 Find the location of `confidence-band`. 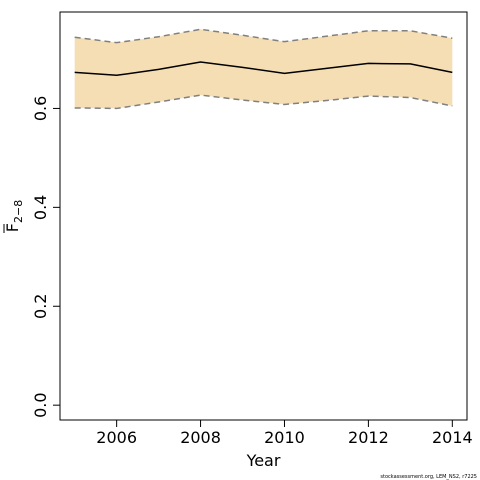

confidence-band is located at coordinates (263, 69).